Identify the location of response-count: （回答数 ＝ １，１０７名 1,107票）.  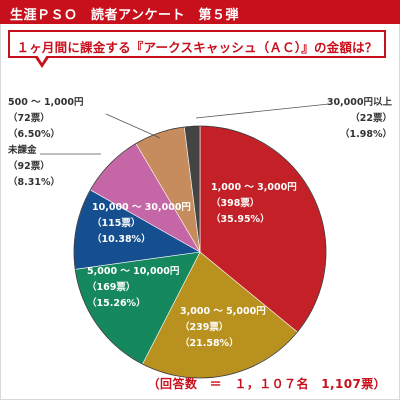
(266, 384).